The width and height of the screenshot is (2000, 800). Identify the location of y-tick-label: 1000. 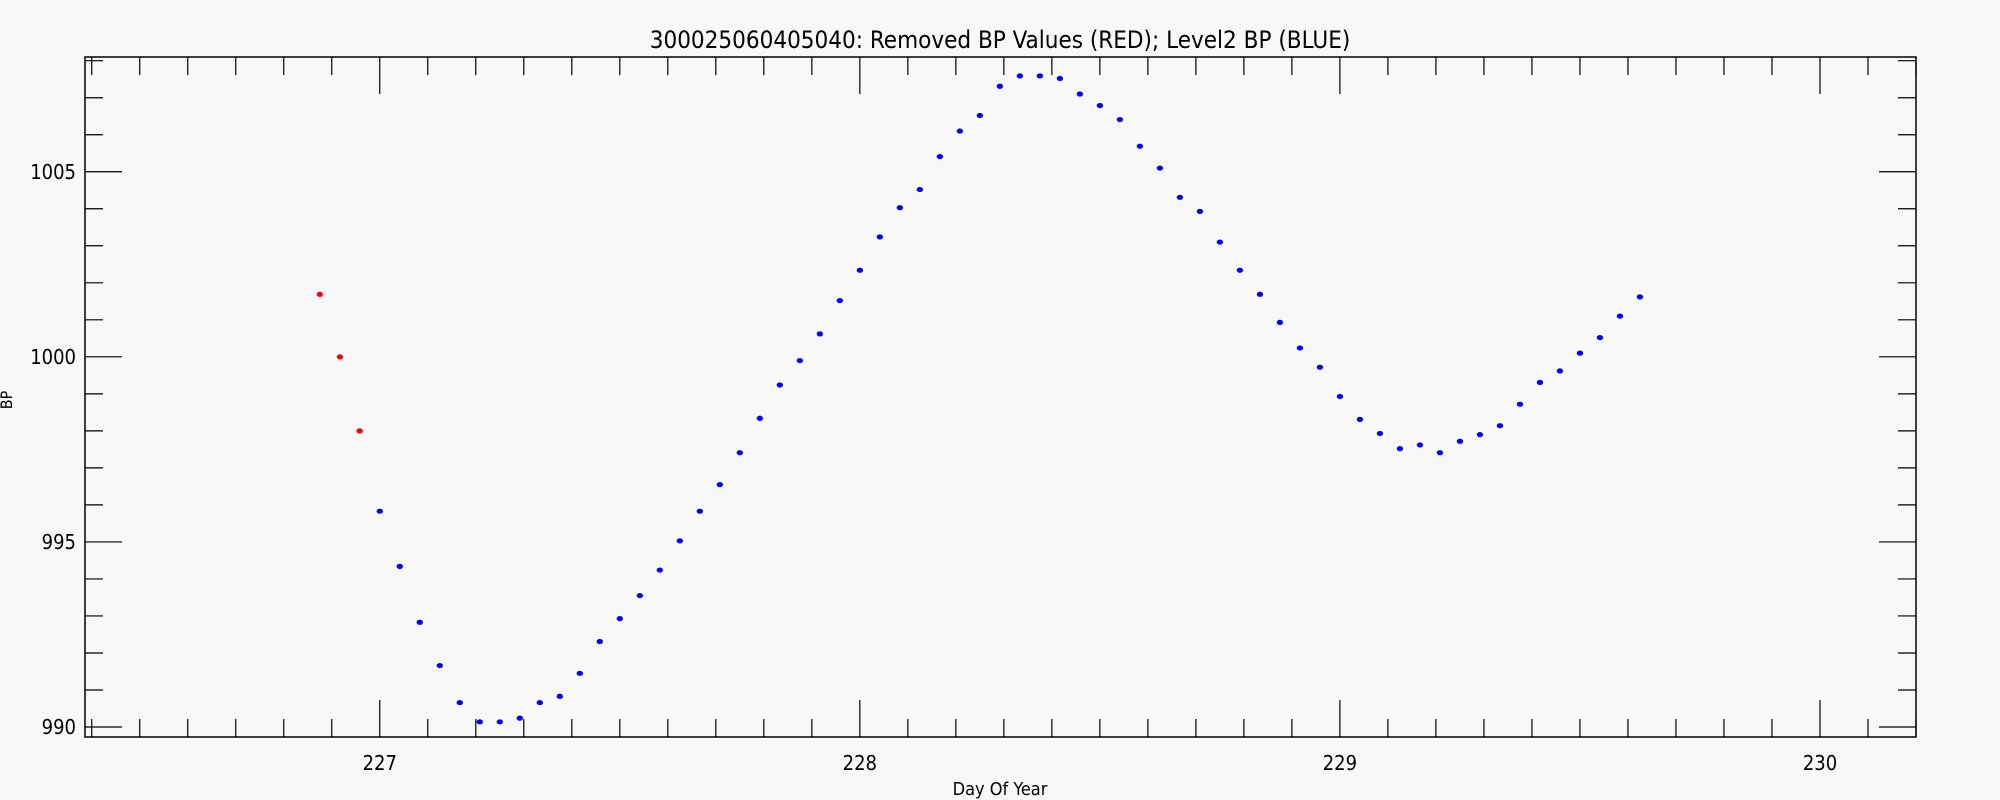
(53, 357).